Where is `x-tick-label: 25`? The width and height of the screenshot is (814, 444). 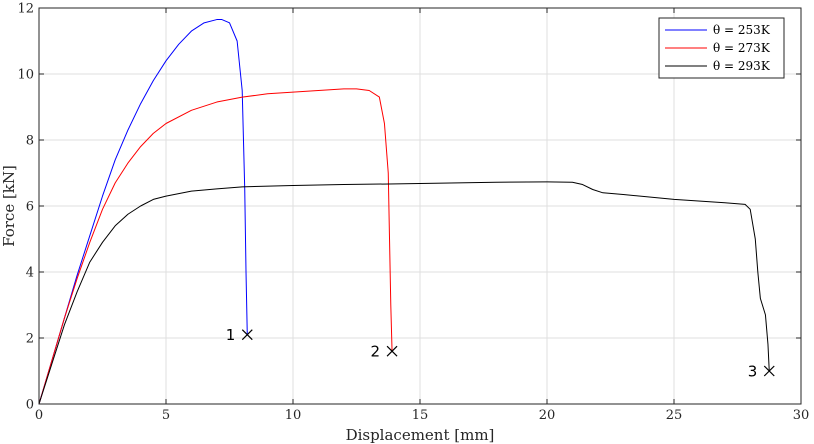 x-tick-label: 25 is located at coordinates (674, 415).